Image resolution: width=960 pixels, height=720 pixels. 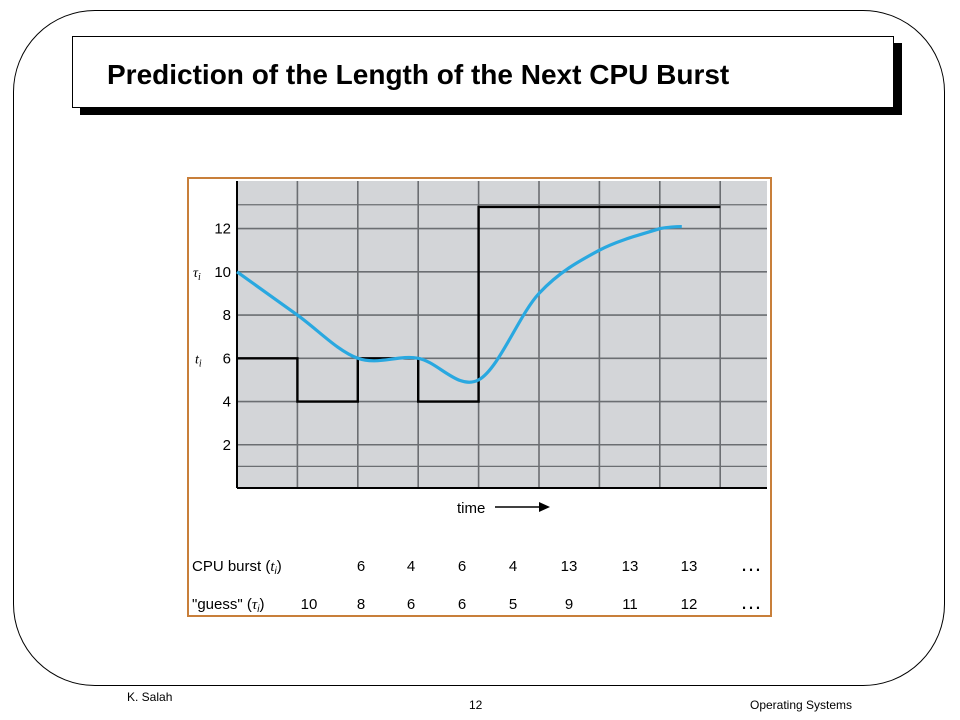 I want to click on footer-page-number: 12, so click(x=476, y=705).